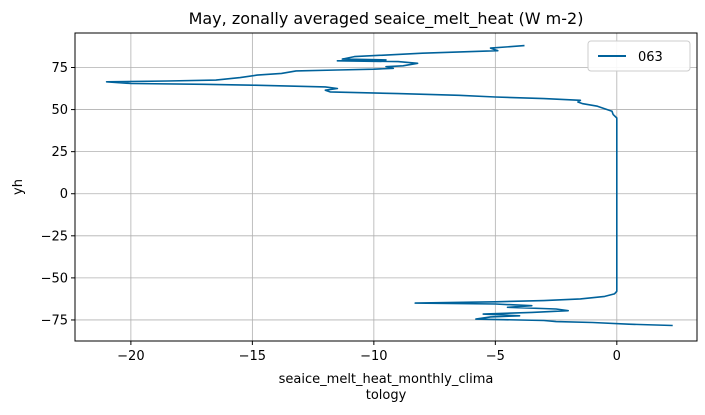 This screenshot has height=415, width=705. I want to click on legend-series-label: 063, so click(650, 57).